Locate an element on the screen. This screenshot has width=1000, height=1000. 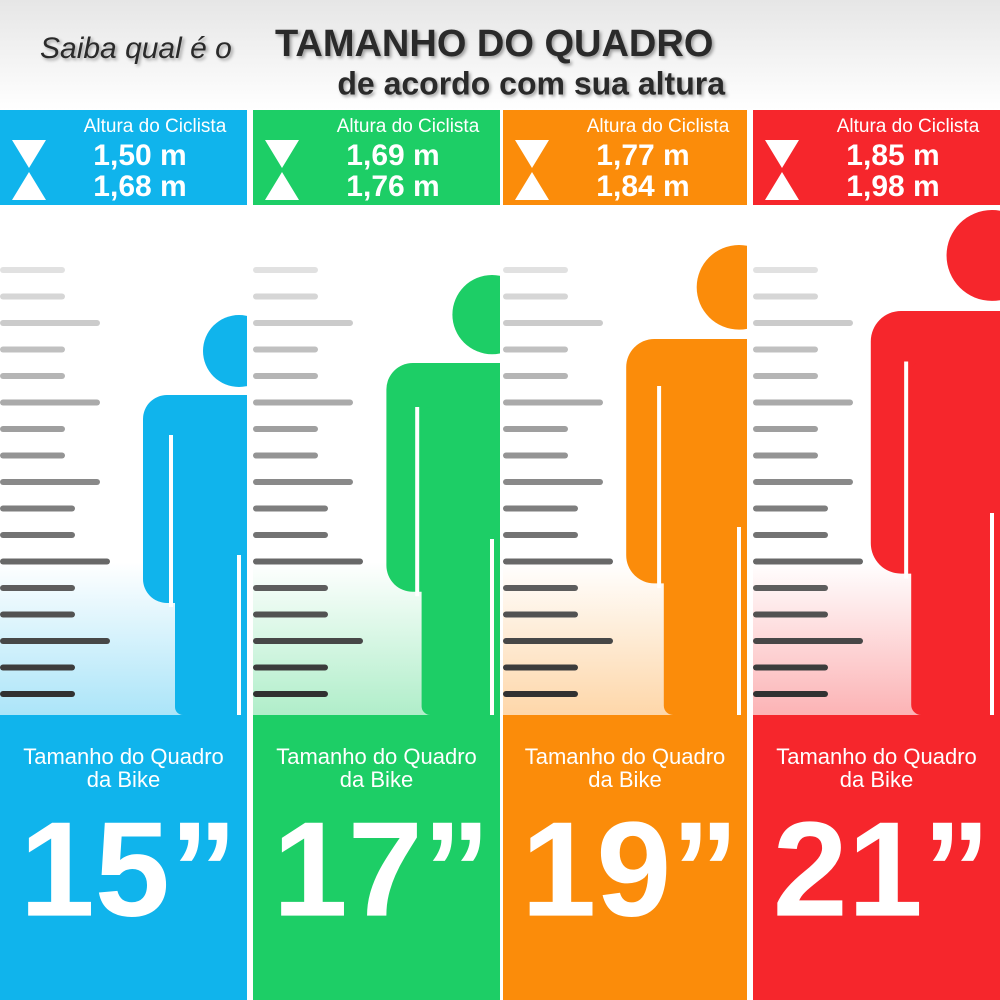
height-min: 1,77 m is located at coordinates (642, 155).